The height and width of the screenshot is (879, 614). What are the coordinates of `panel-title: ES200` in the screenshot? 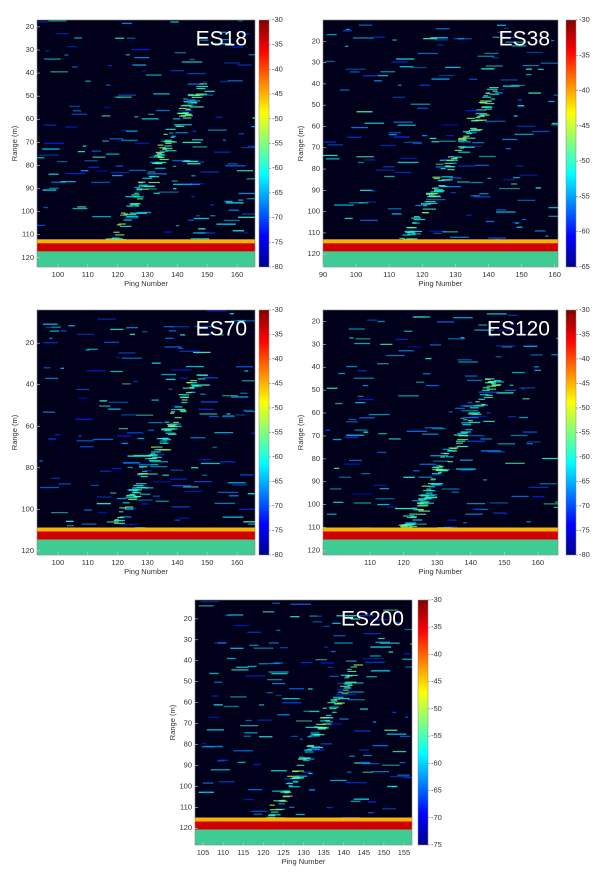 It's located at (372, 619).